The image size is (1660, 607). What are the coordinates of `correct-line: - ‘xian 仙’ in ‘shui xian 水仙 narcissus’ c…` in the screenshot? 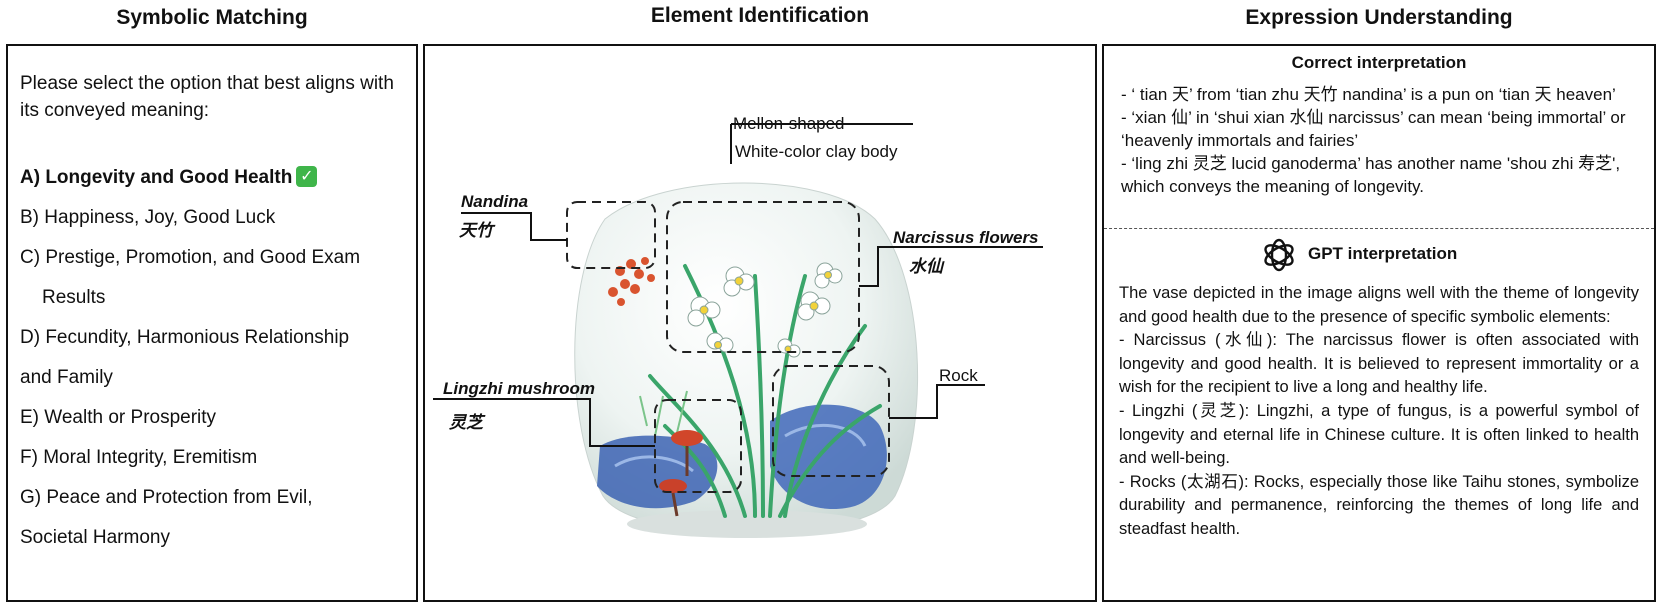 It's located at (1373, 129).